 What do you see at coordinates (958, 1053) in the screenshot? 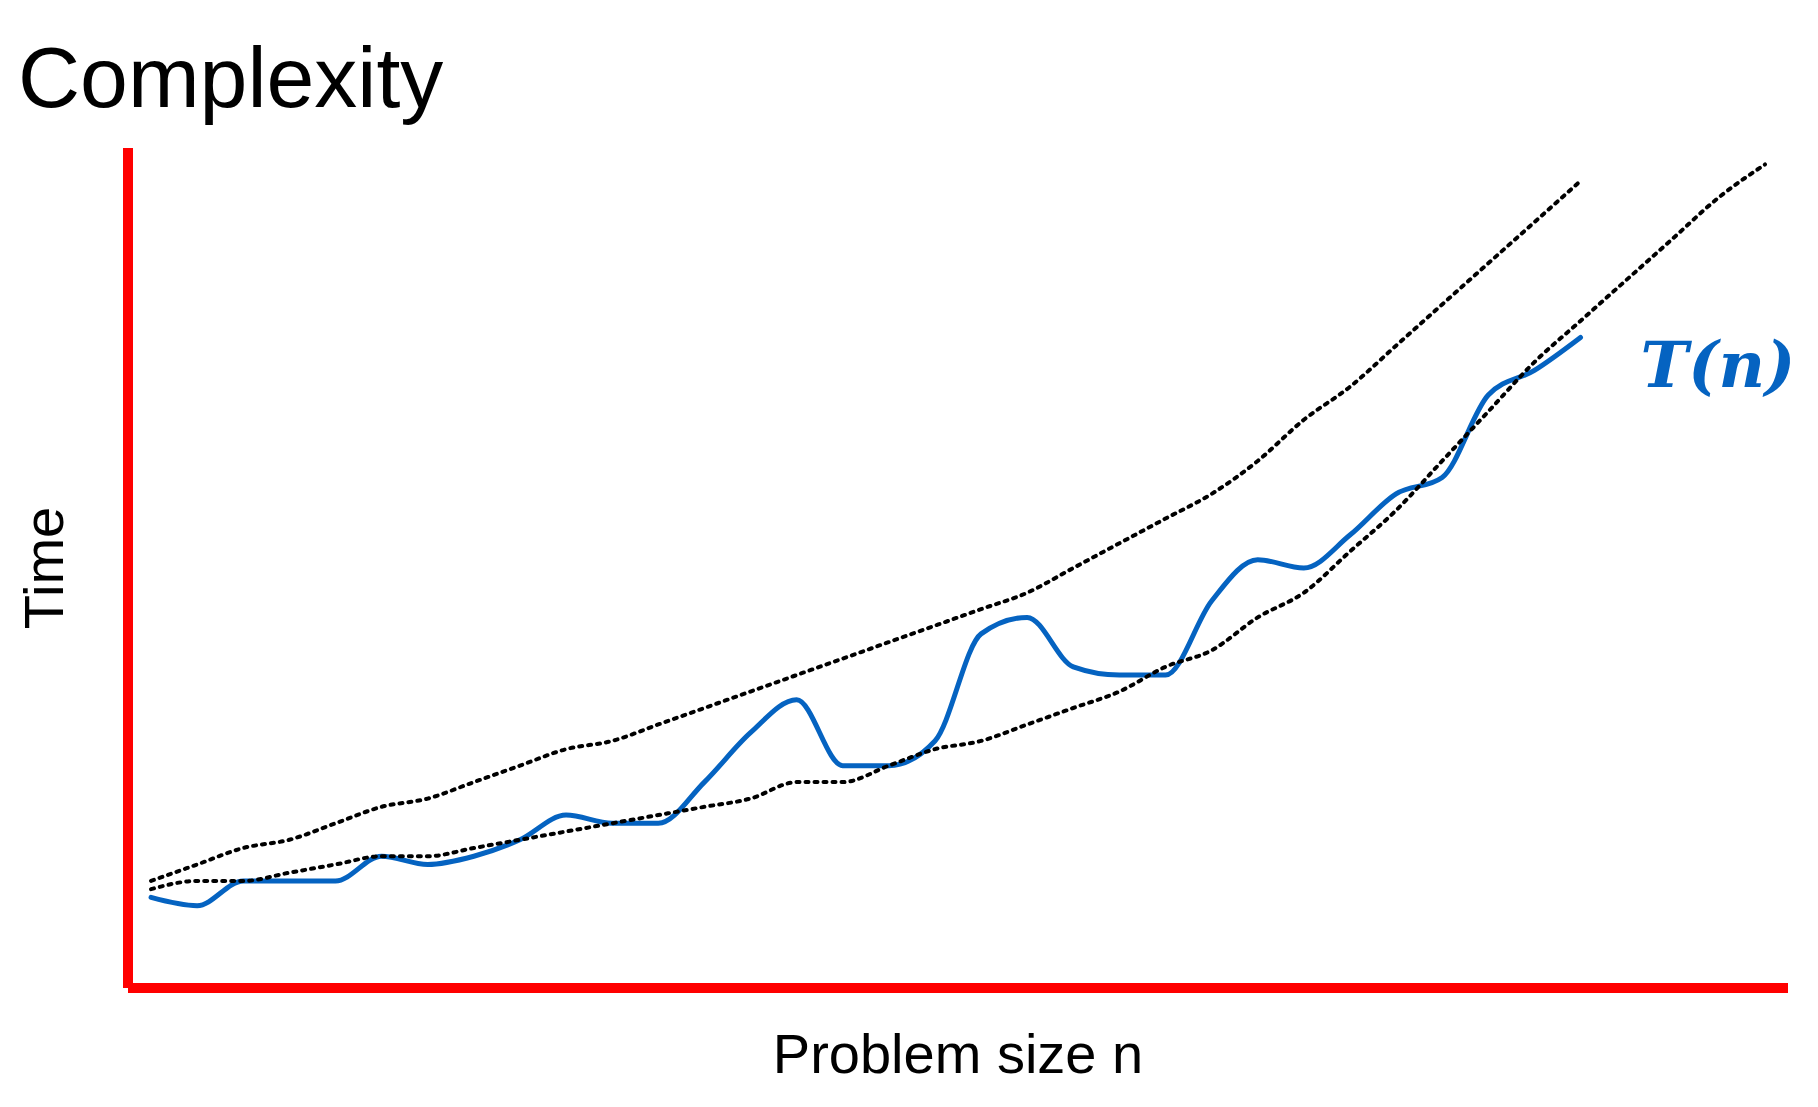
I see `x-axis-title: Problem size n` at bounding box center [958, 1053].